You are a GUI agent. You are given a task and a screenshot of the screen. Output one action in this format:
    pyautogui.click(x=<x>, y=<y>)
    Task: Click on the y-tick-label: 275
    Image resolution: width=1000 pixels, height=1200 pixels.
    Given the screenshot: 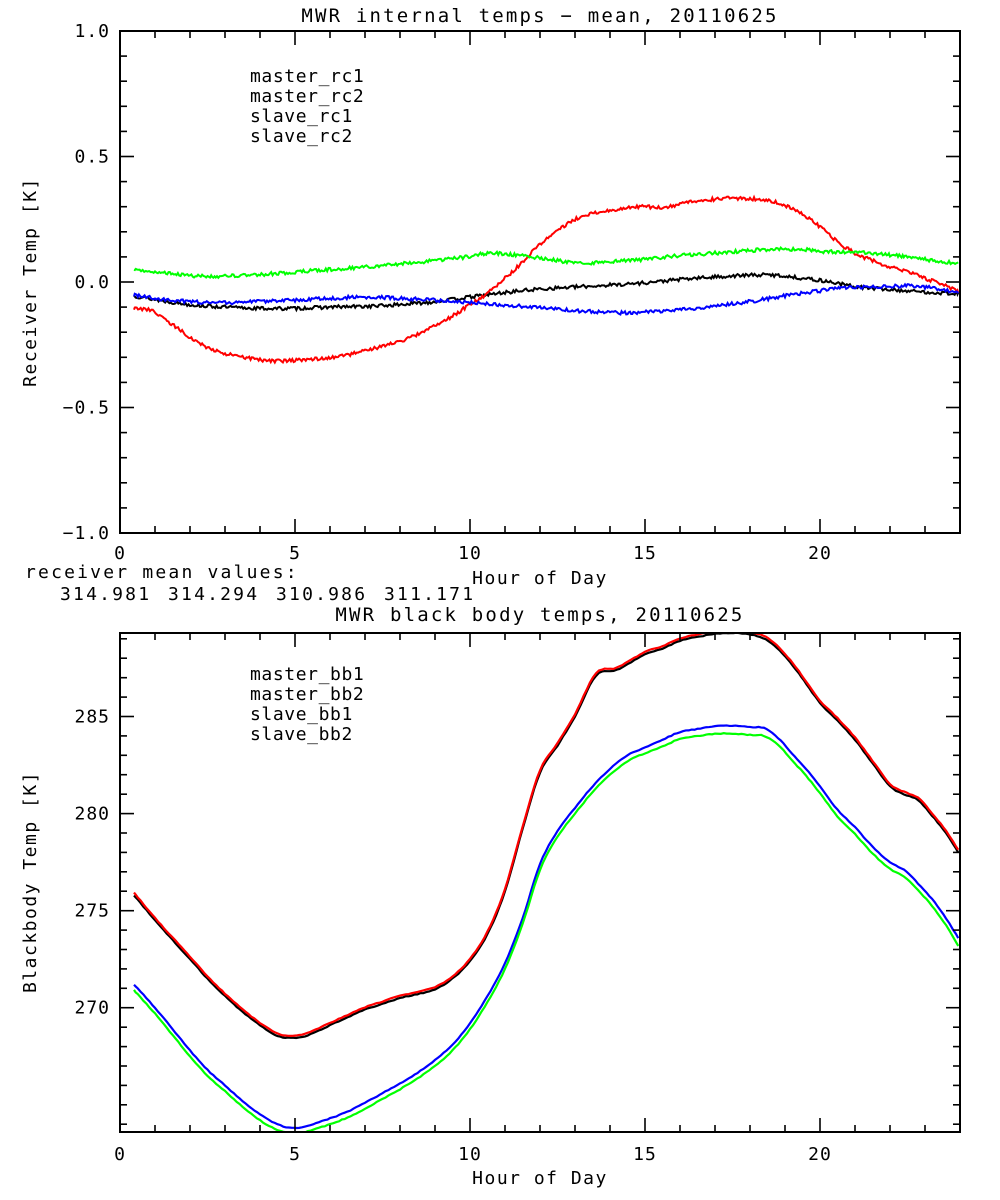 What is the action you would take?
    pyautogui.click(x=92, y=911)
    